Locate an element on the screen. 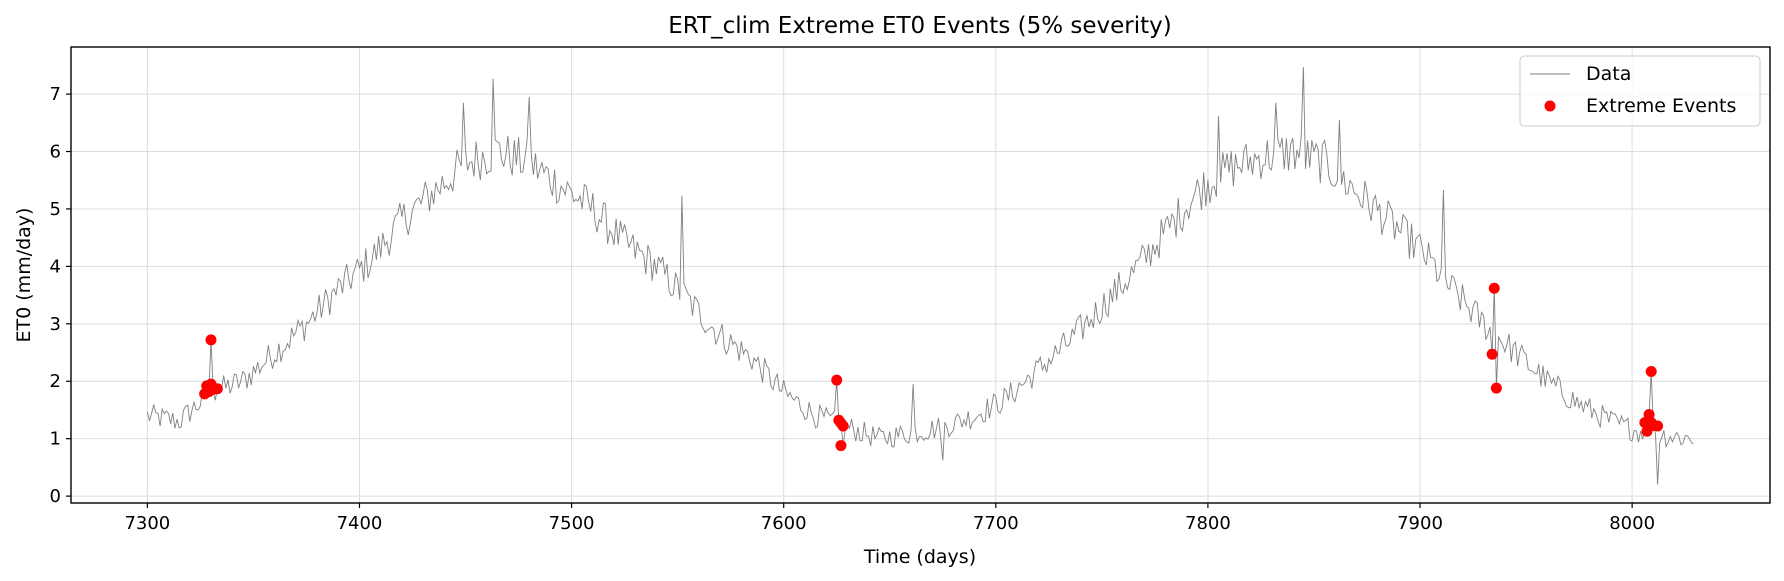  y-tick-label: 1 is located at coordinates (55, 439).